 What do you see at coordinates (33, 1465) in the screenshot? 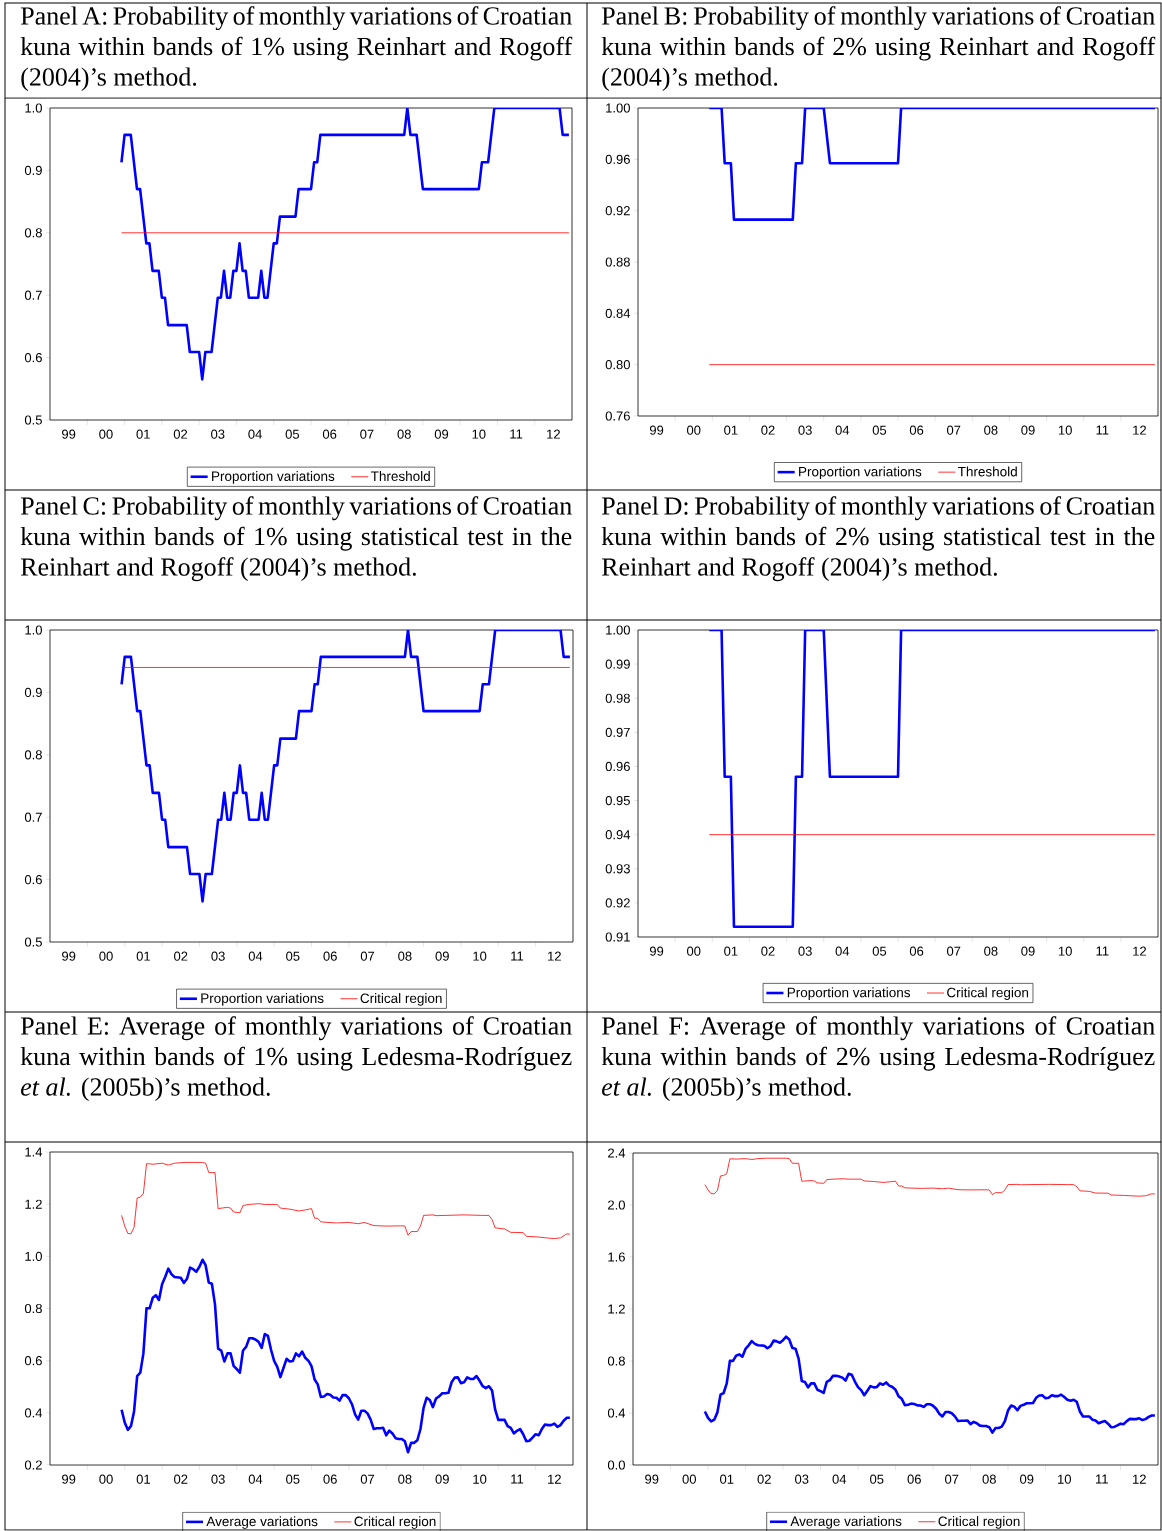
I see `y-tick-label: 0.2` at bounding box center [33, 1465].